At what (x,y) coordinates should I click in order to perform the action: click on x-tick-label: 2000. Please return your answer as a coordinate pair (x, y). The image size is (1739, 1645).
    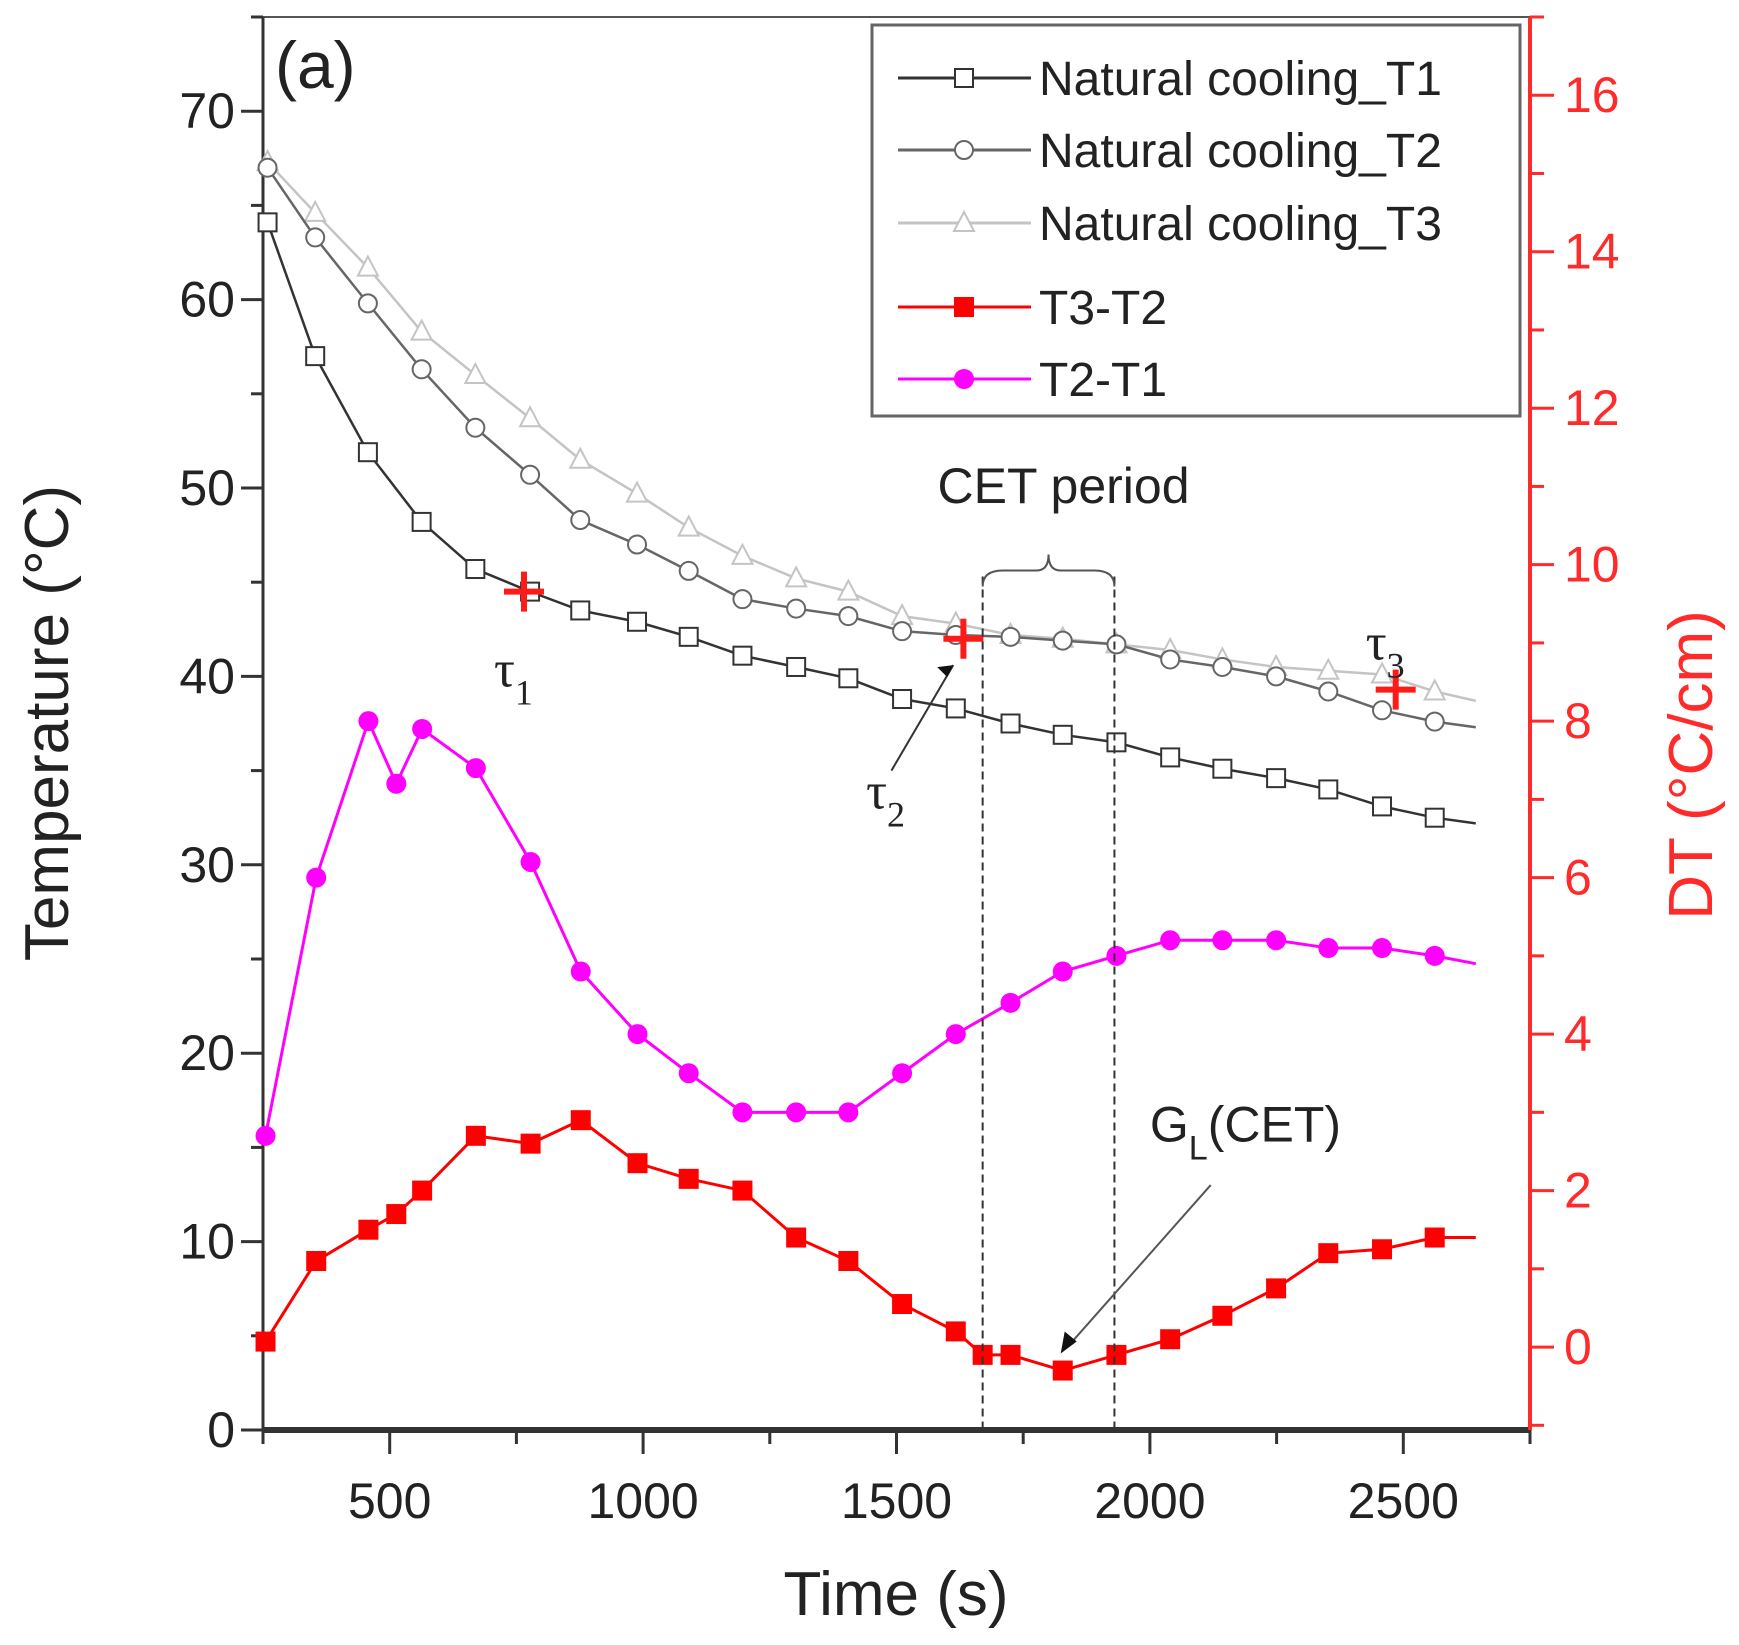
    Looking at the image, I should click on (1149, 1501).